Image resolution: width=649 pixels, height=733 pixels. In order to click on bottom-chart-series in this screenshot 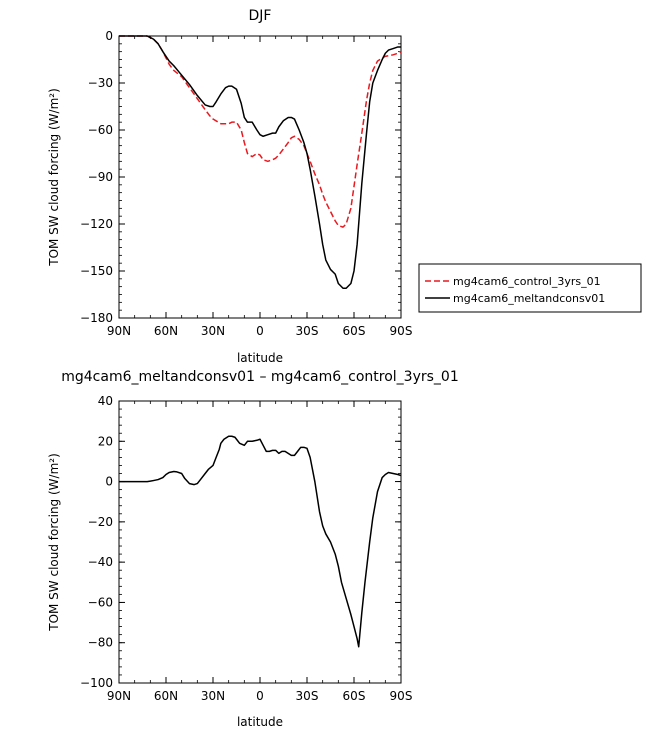, I will do `click(260, 541)`.